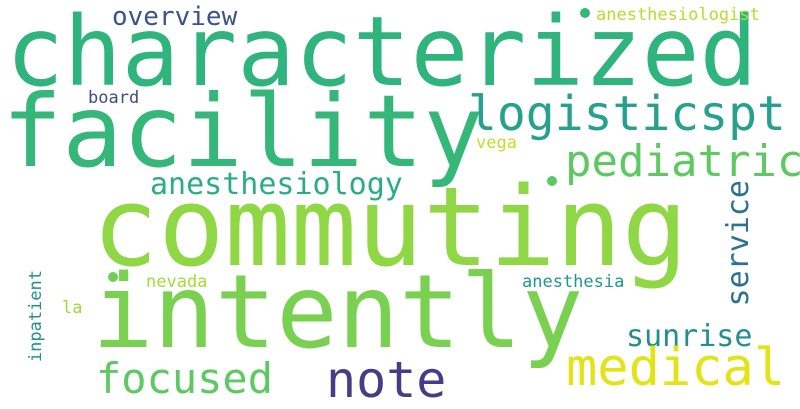  Describe the element at coordinates (676, 368) in the screenshot. I see `word-medical: medical` at that location.